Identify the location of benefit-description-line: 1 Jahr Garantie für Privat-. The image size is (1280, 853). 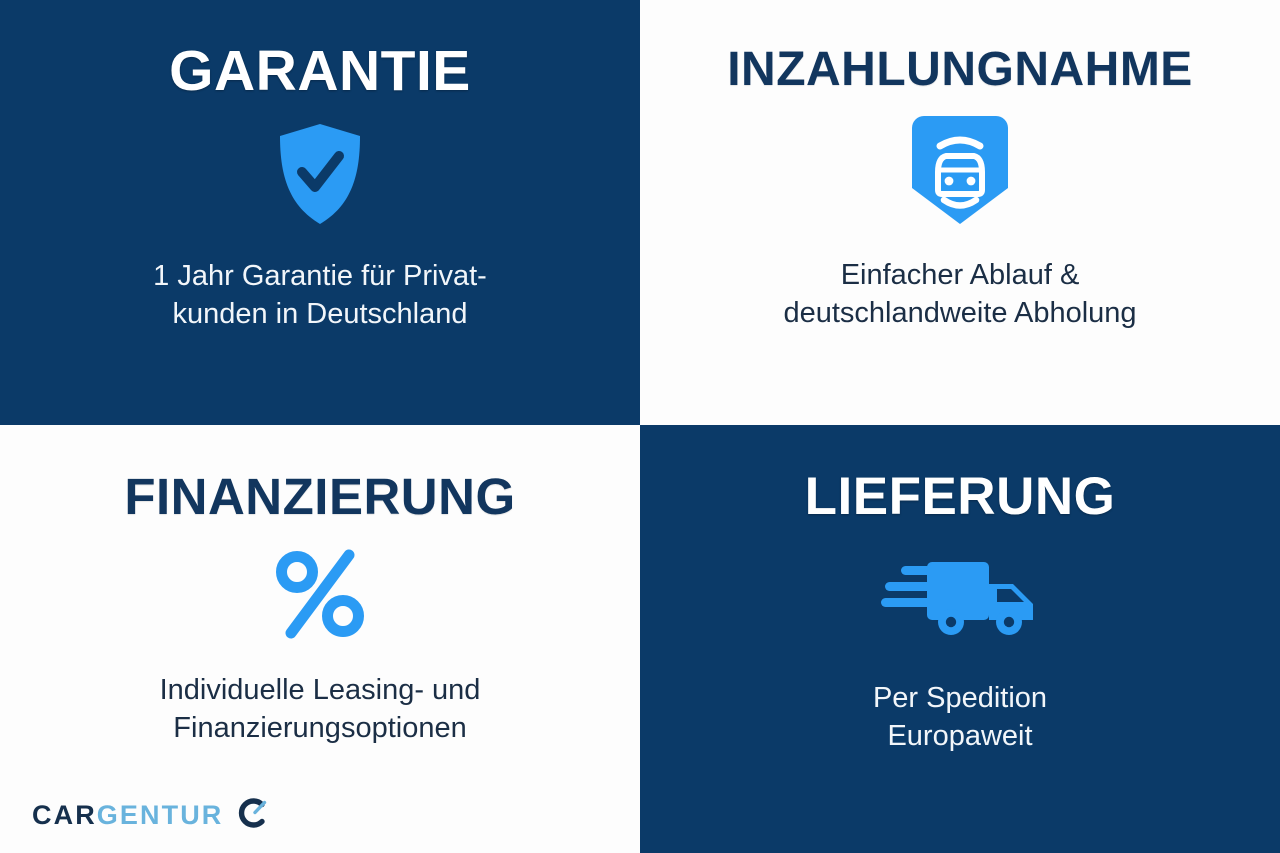
(320, 276).